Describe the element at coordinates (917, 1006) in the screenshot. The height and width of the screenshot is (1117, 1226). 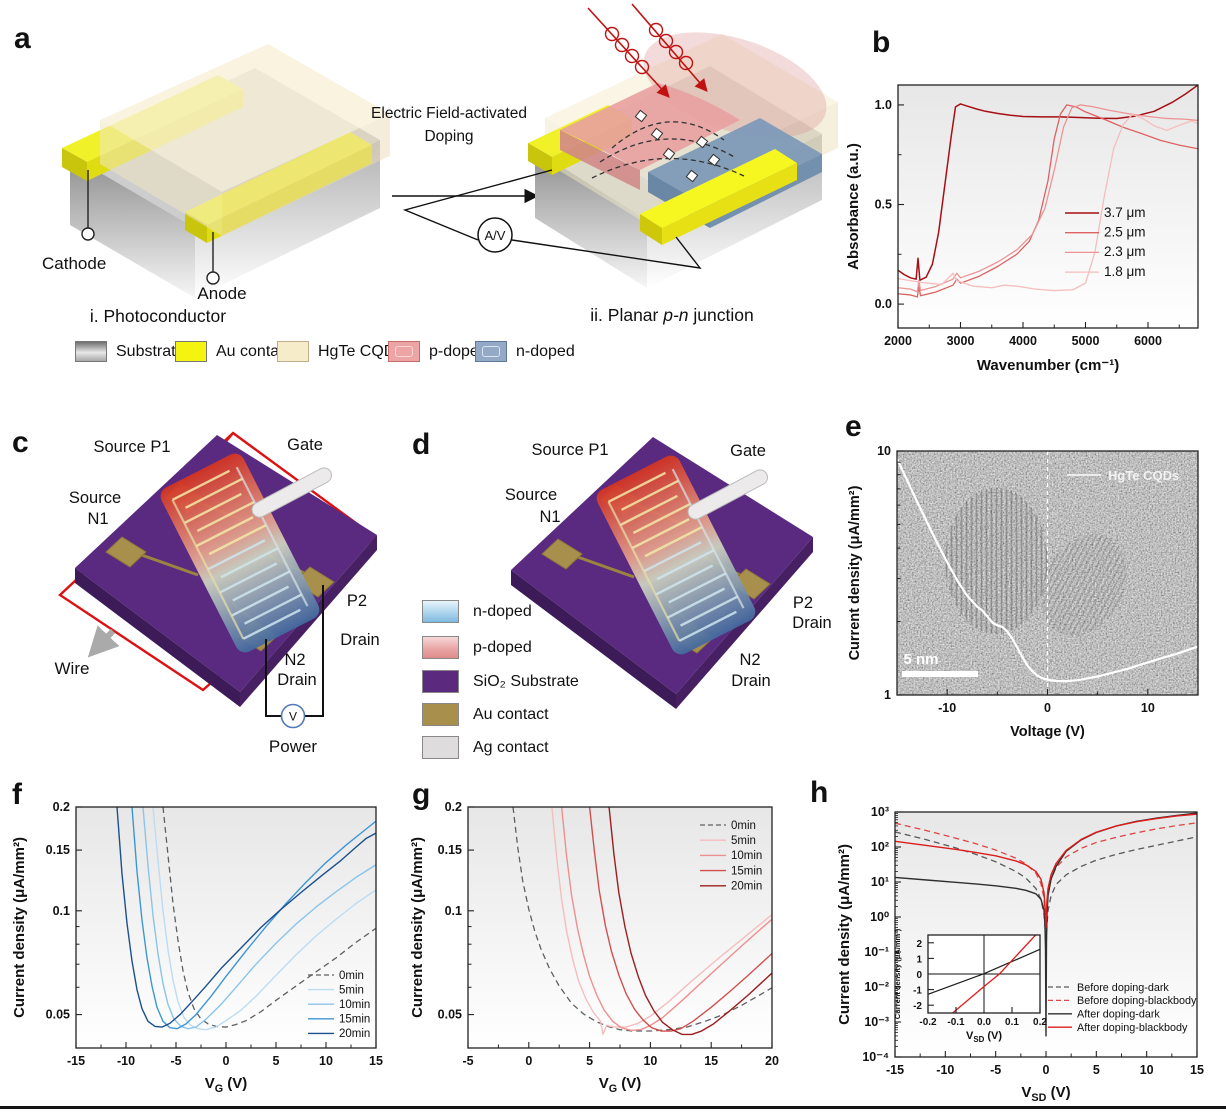
I see `y-tick-label: -2` at that location.